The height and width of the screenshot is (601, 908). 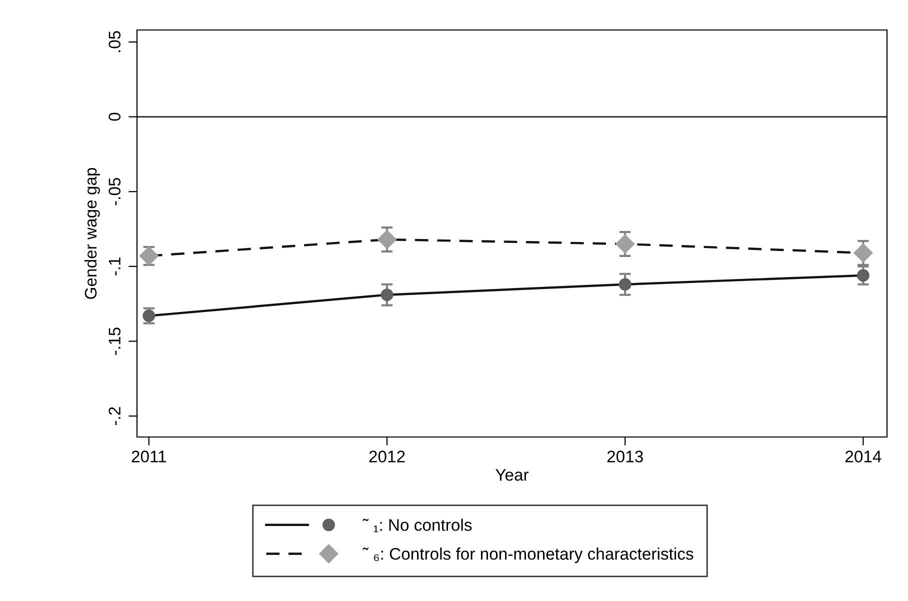 What do you see at coordinates (149, 456) in the screenshot?
I see `x-tick-label: 2011` at bounding box center [149, 456].